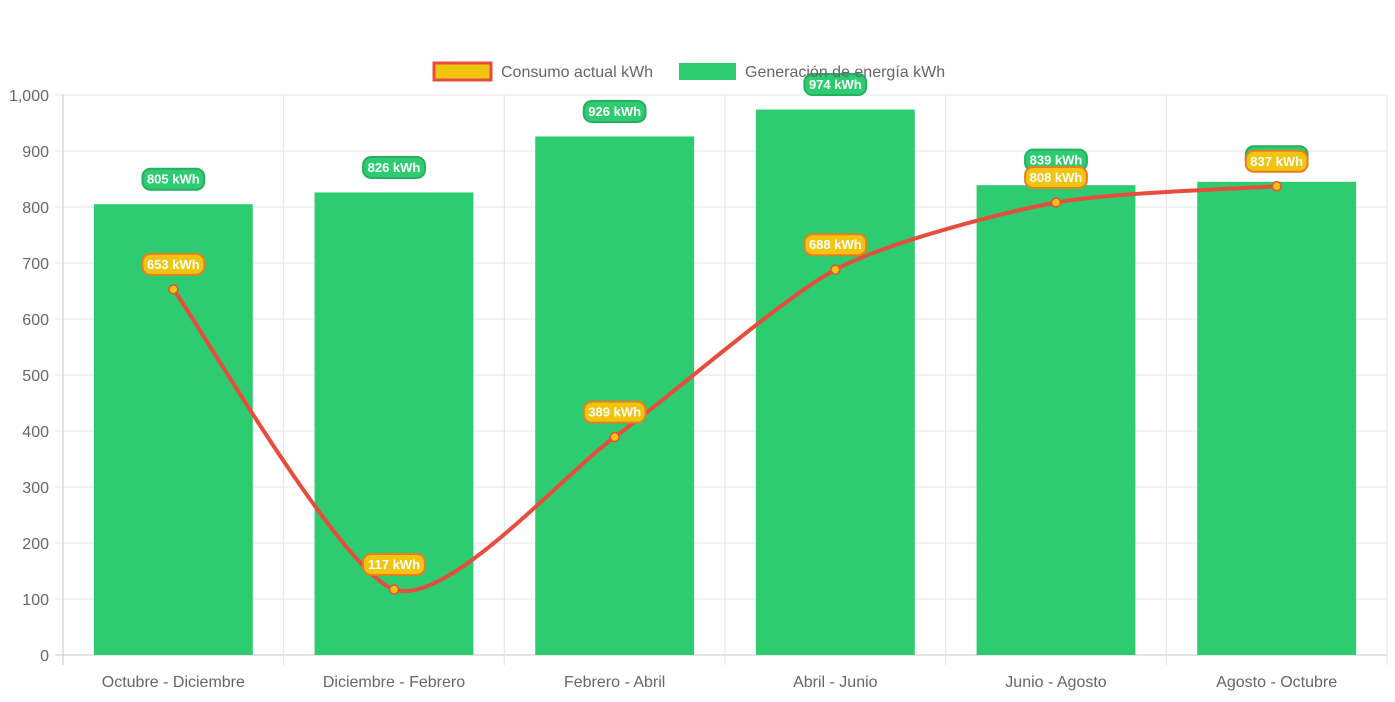  I want to click on x-tick-label: Diciembre - Febrero, so click(394, 682).